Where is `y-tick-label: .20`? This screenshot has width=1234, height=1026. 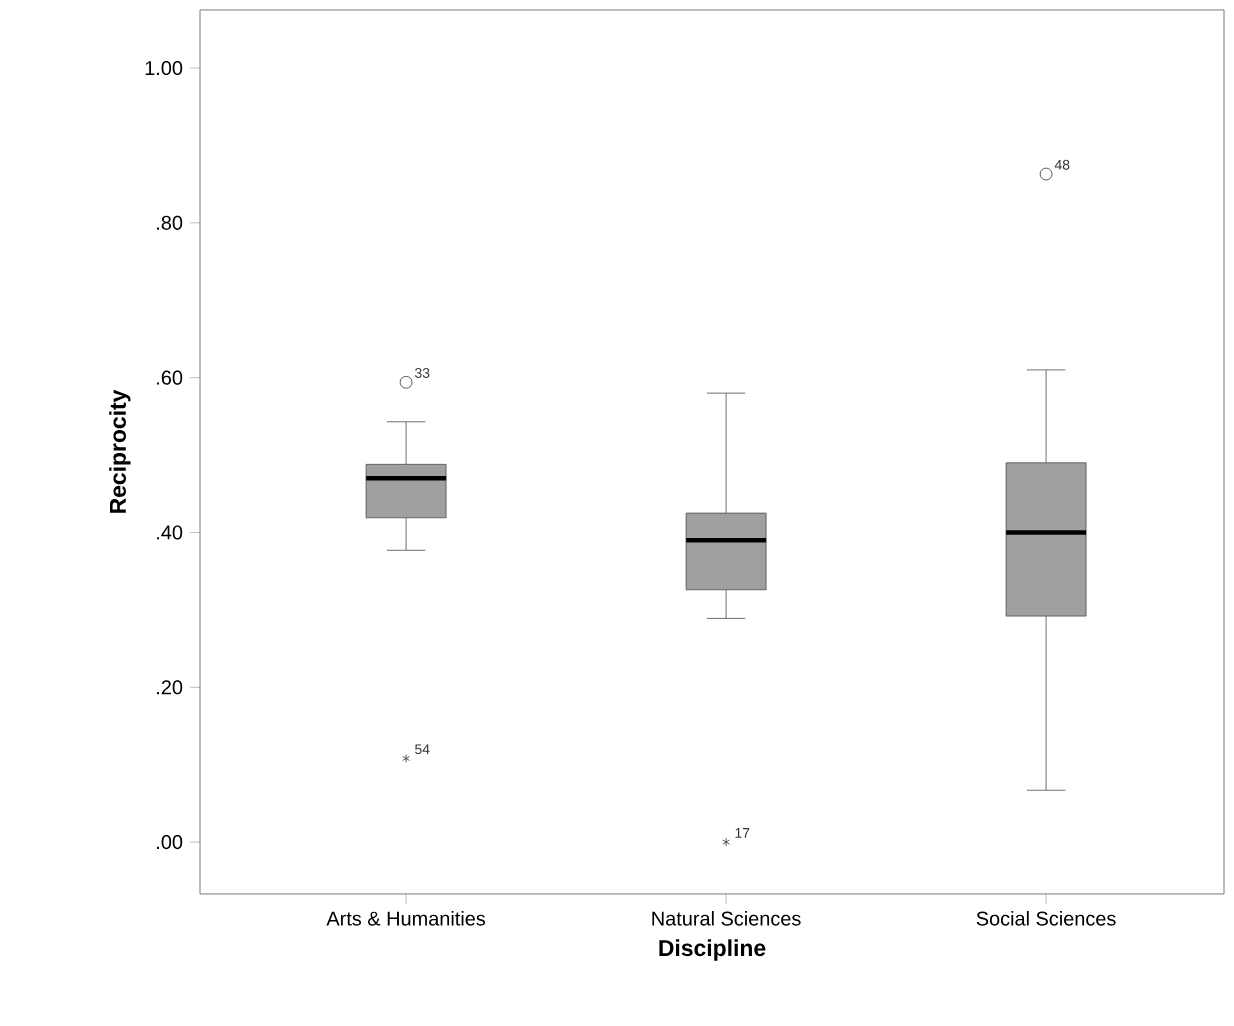 y-tick-label: .20 is located at coordinates (170, 687).